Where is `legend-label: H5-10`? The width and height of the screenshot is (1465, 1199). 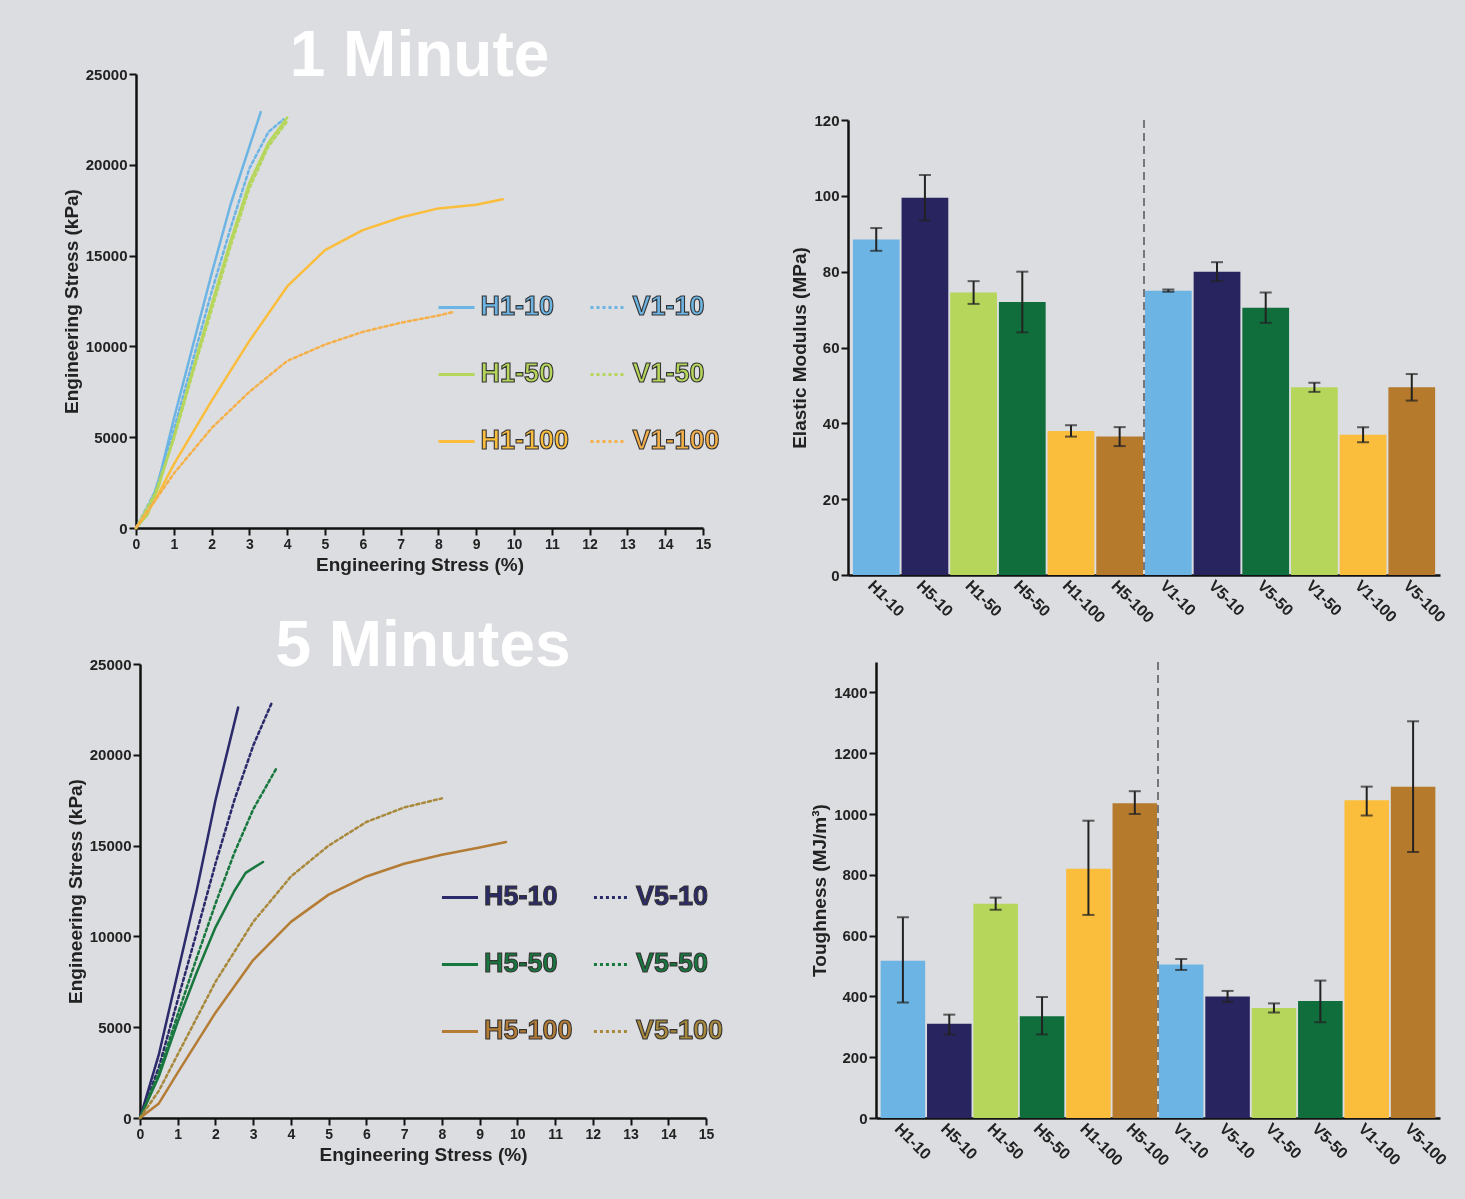
legend-label: H5-10 is located at coordinates (520, 896).